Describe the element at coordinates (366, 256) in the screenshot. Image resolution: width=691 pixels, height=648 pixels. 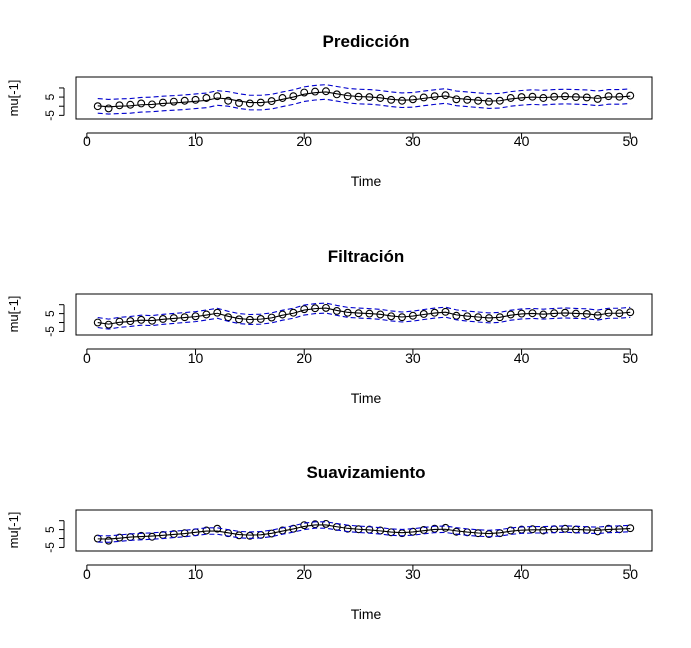
I see `chart-title: Filtración` at that location.